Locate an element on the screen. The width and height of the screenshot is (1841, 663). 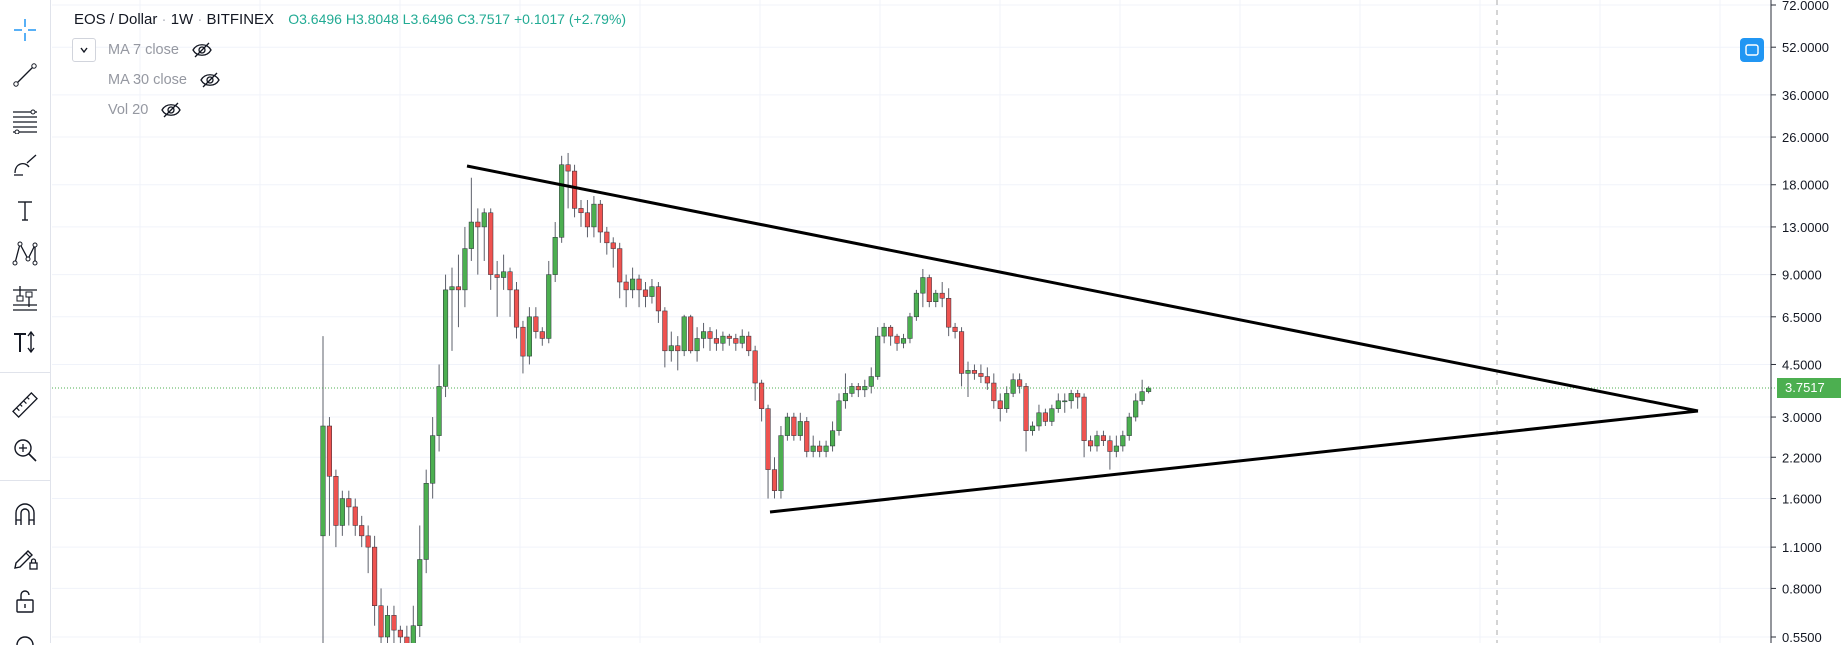
magnet-icon is located at coordinates (25, 513).